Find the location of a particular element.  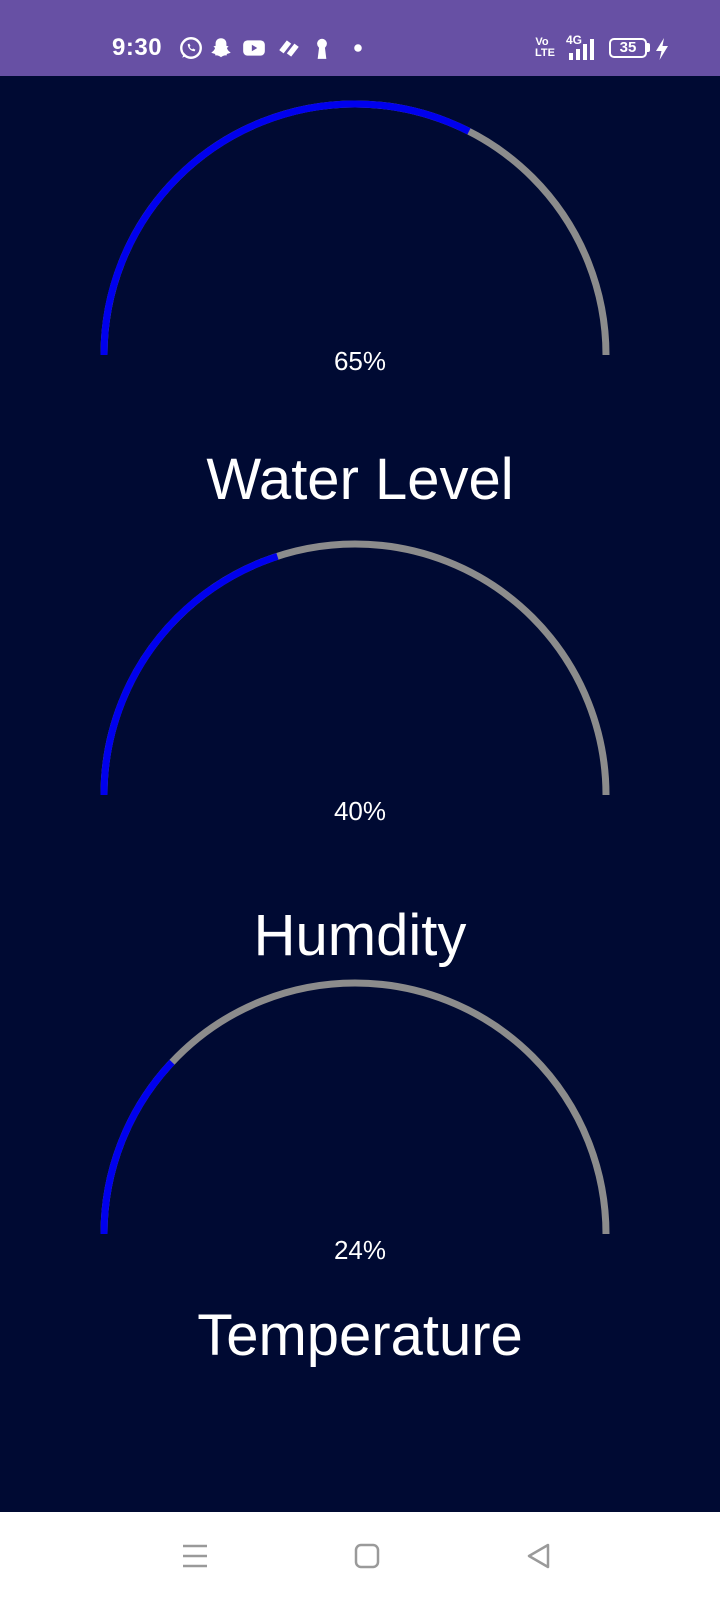

youtube-icon is located at coordinates (254, 48).